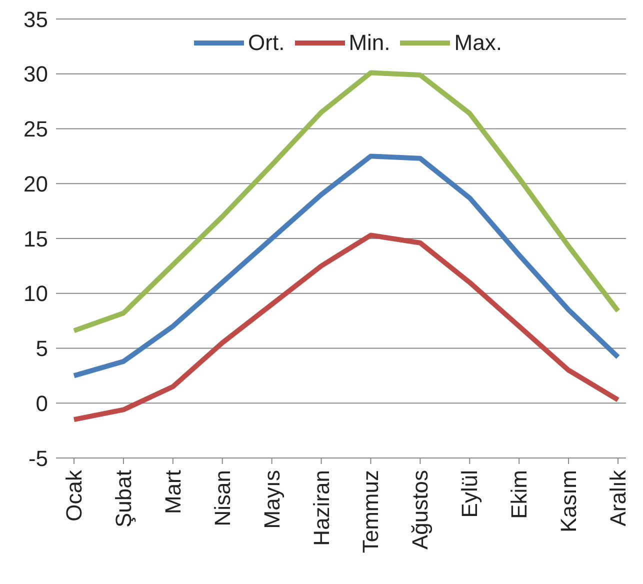  Describe the element at coordinates (371, 512) in the screenshot. I see `x-tick-label: Temmuz` at that location.